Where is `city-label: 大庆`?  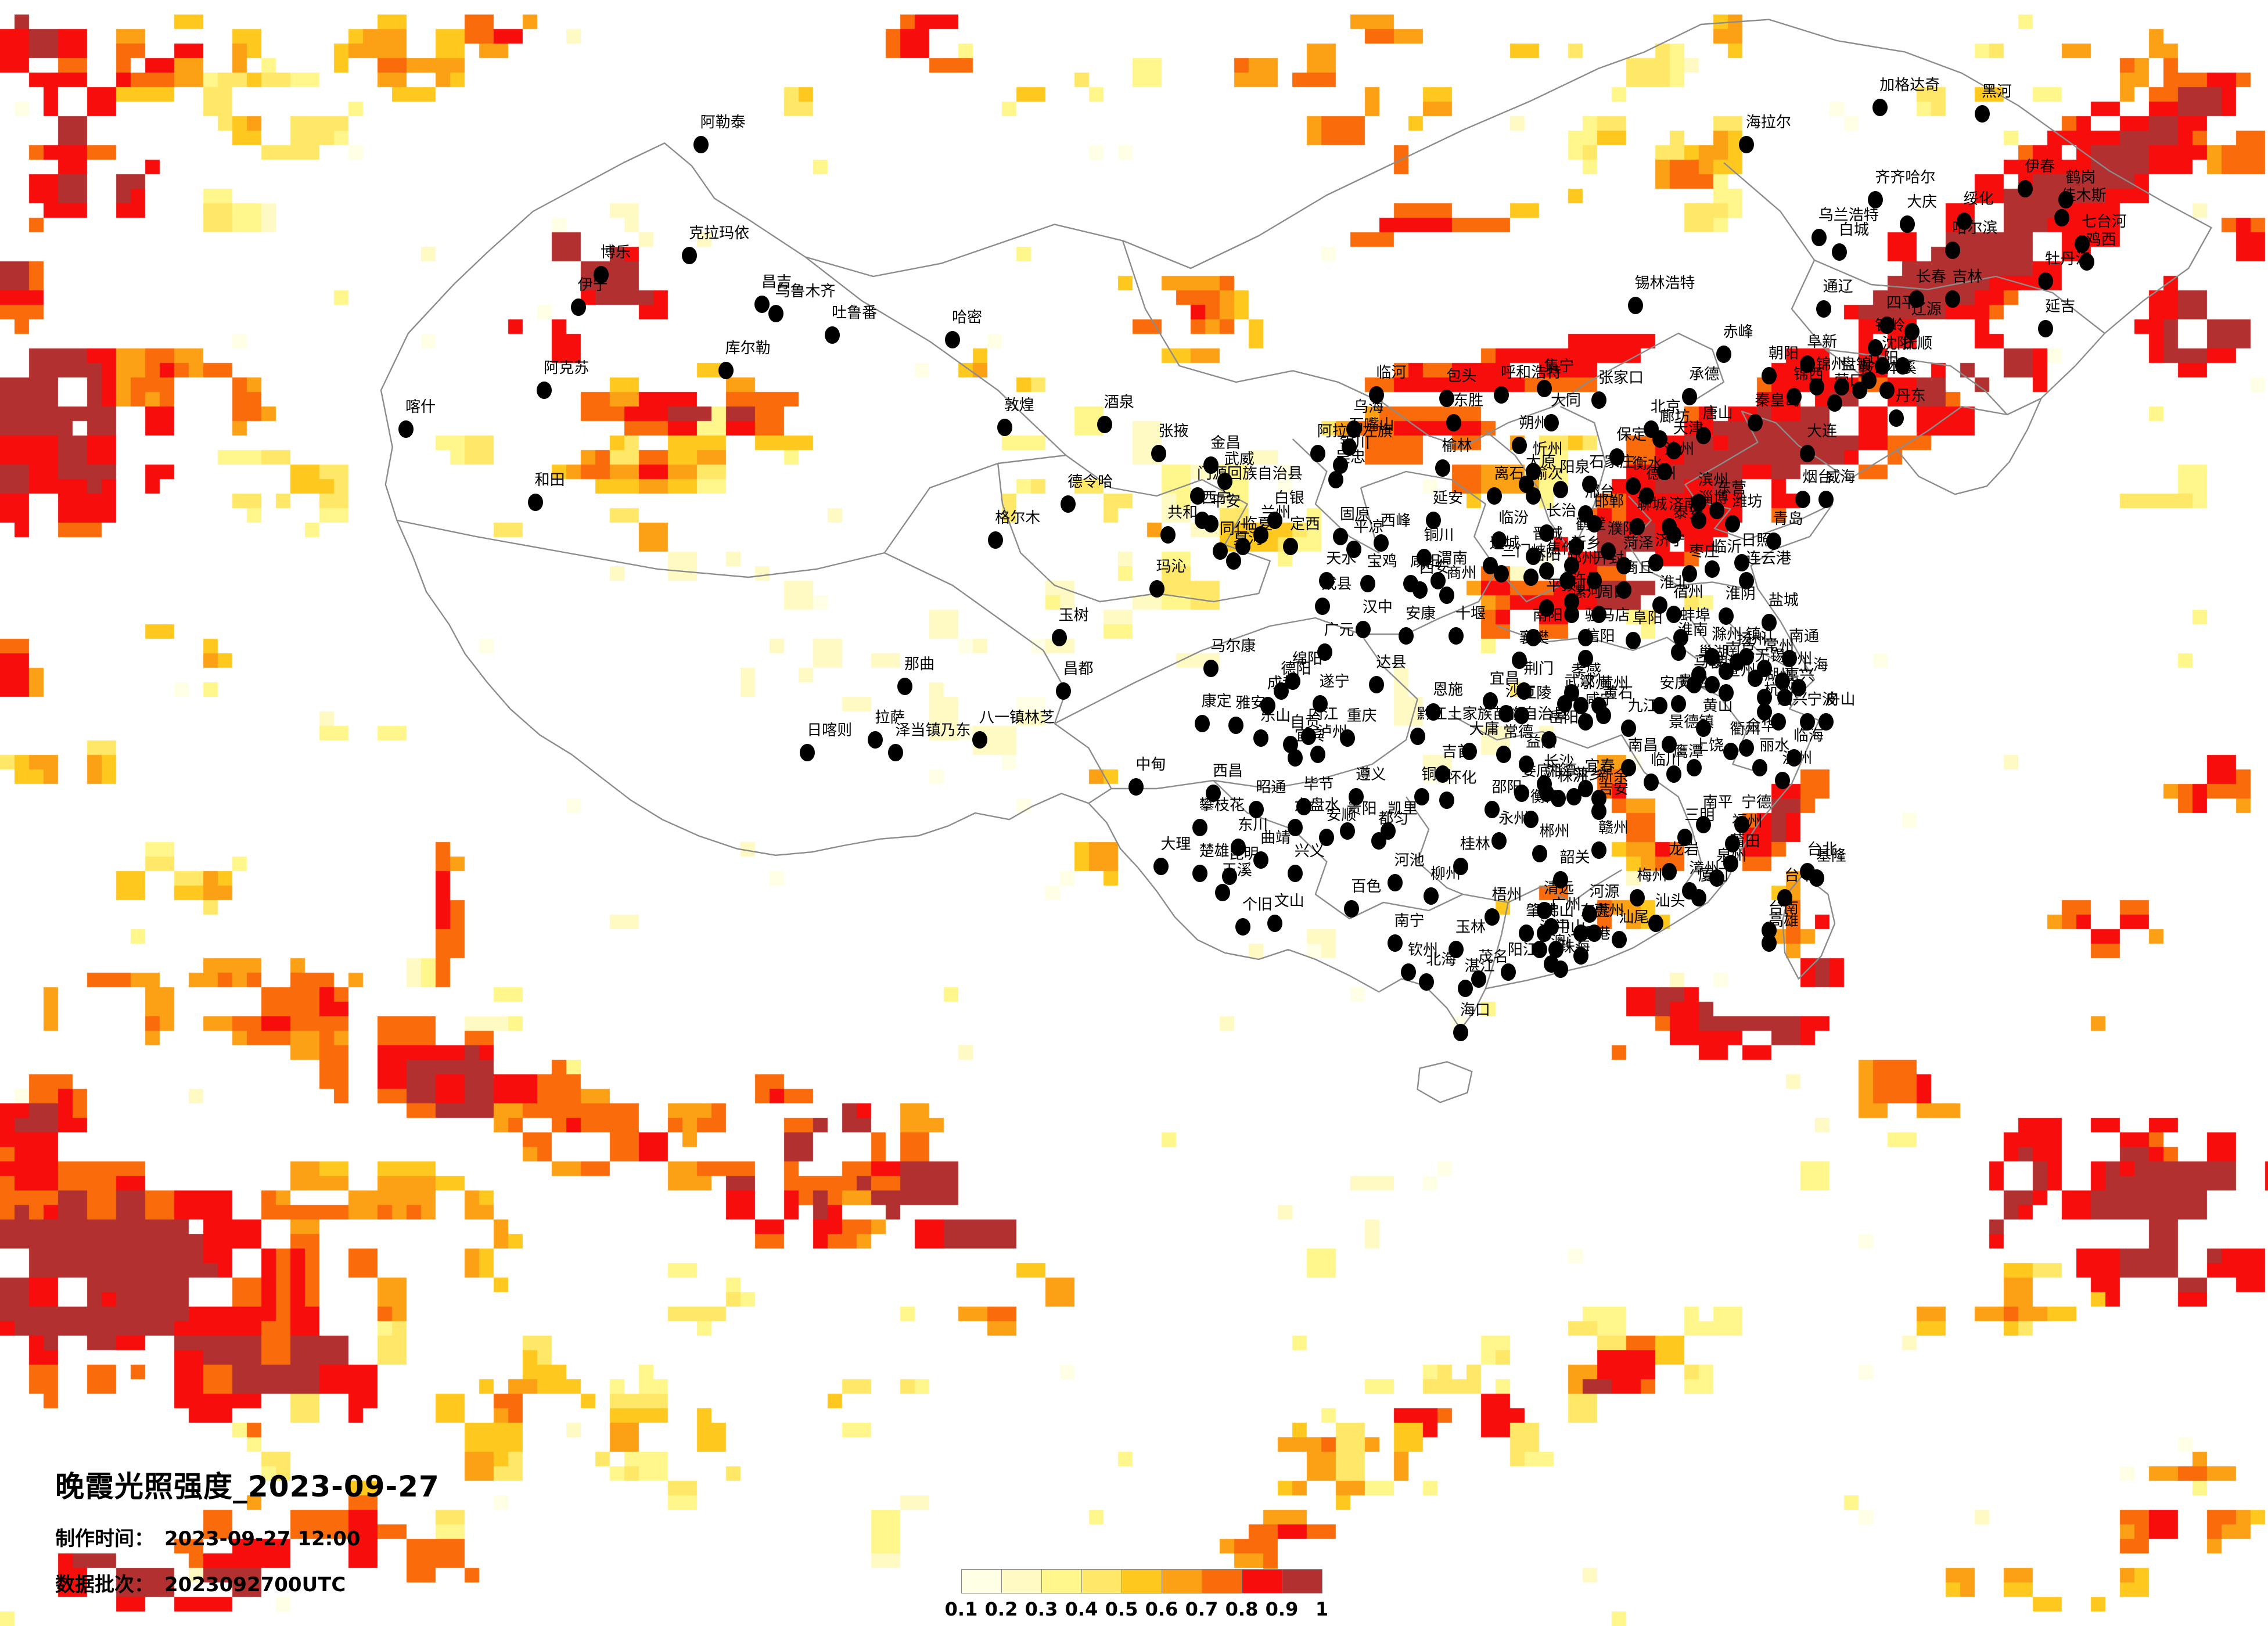
city-label: 大庆 is located at coordinates (1922, 202).